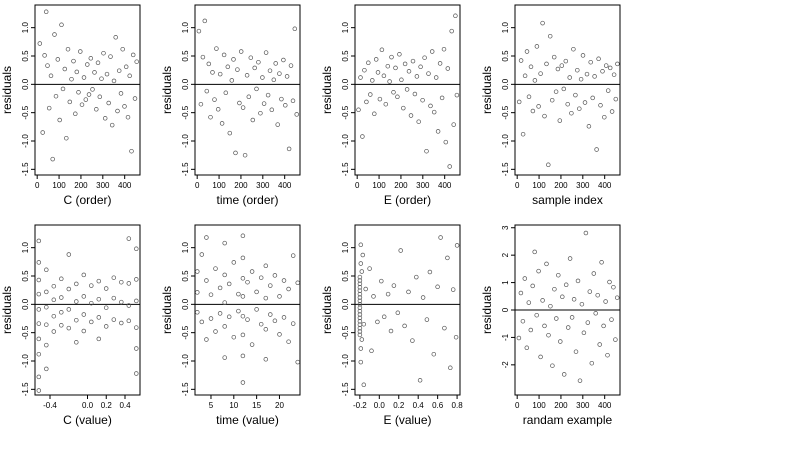  Describe the element at coordinates (107, 405) in the screenshot. I see `x-tick-label: 0.2` at that location.